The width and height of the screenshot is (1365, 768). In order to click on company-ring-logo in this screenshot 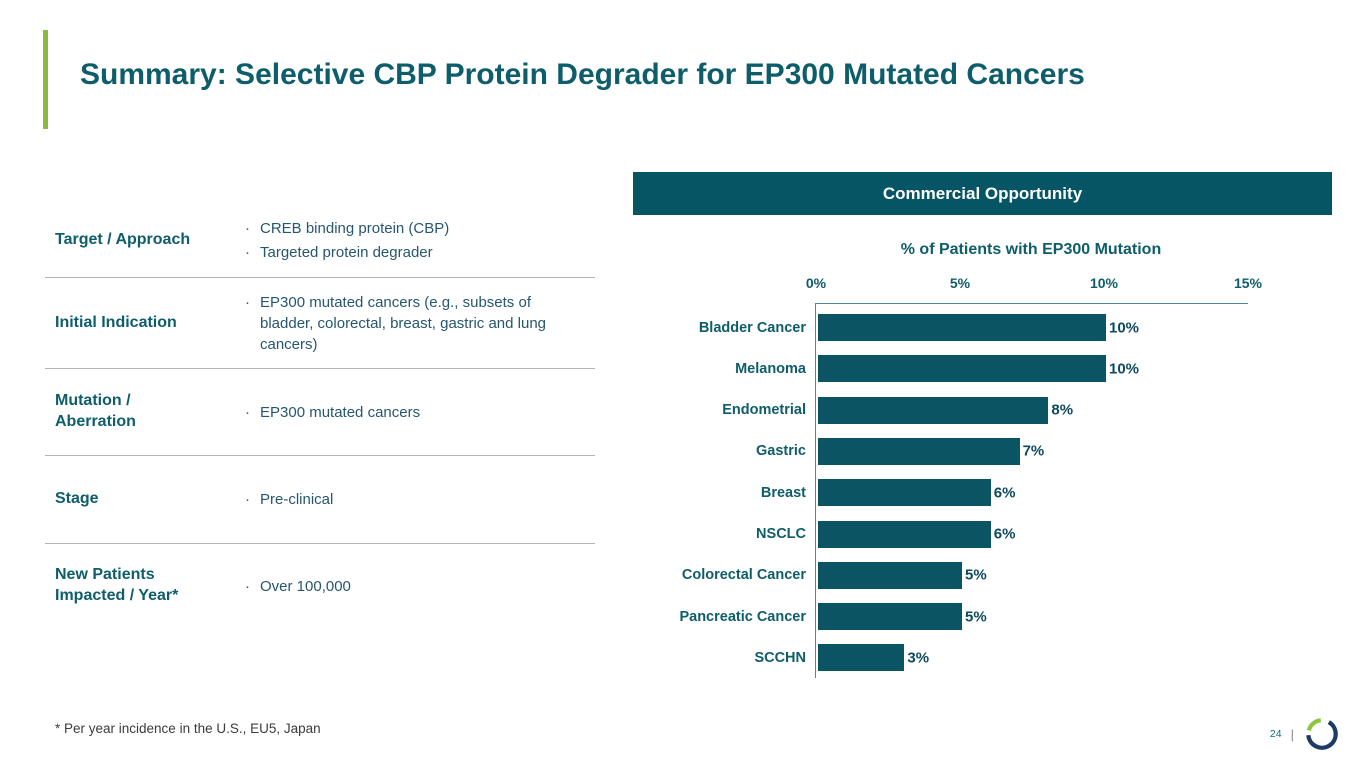, I will do `click(1322, 734)`.